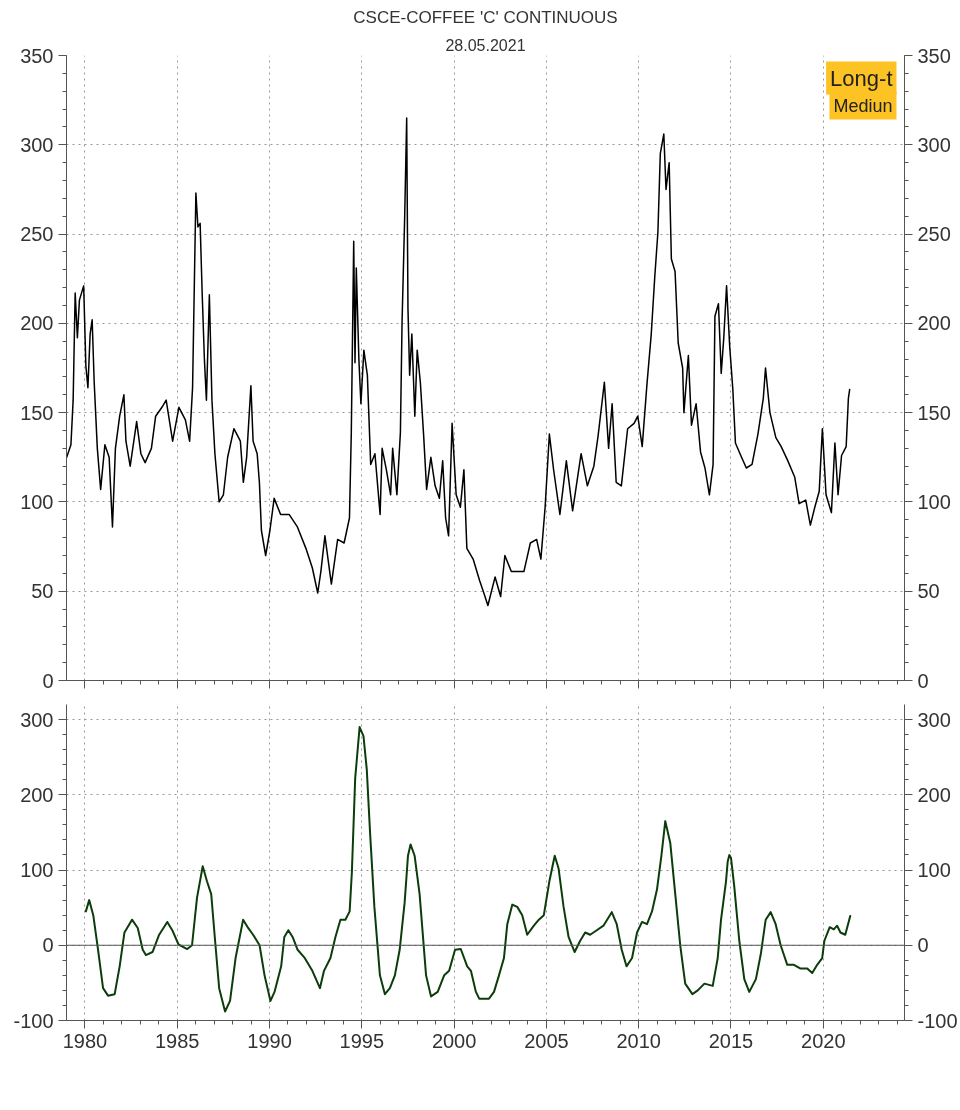 The image size is (960, 1110). I want to click on x-tick-label: 2015, so click(731, 1040).